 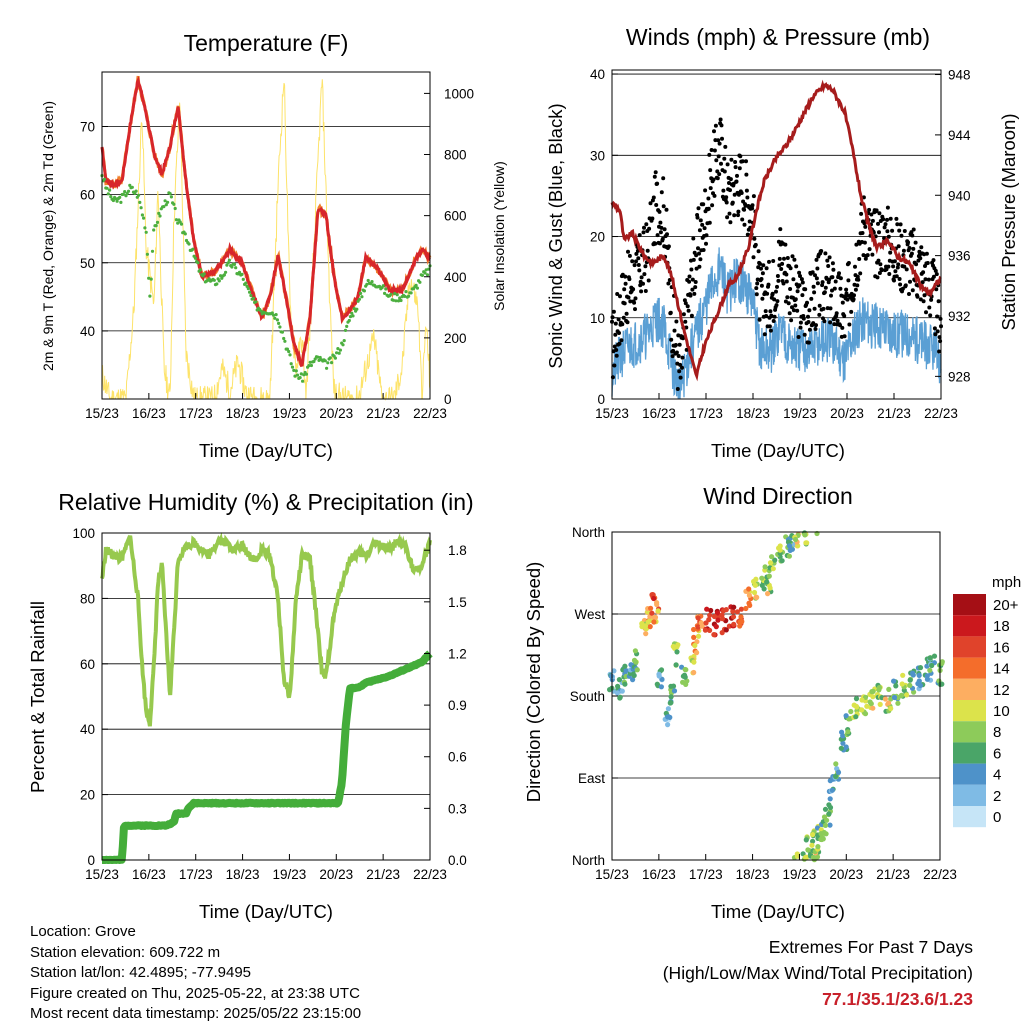 I want to click on temperature-title: Temperature (F), so click(x=266, y=43).